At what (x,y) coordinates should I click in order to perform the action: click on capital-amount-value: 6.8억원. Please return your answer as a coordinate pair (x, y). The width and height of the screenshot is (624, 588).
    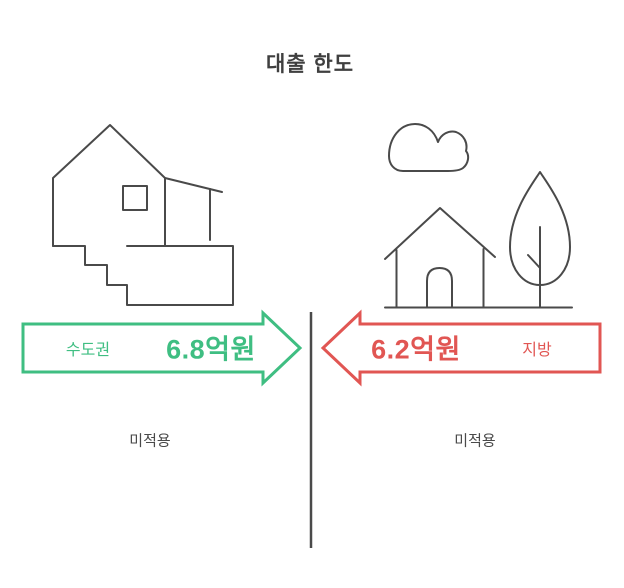
    Looking at the image, I should click on (211, 349).